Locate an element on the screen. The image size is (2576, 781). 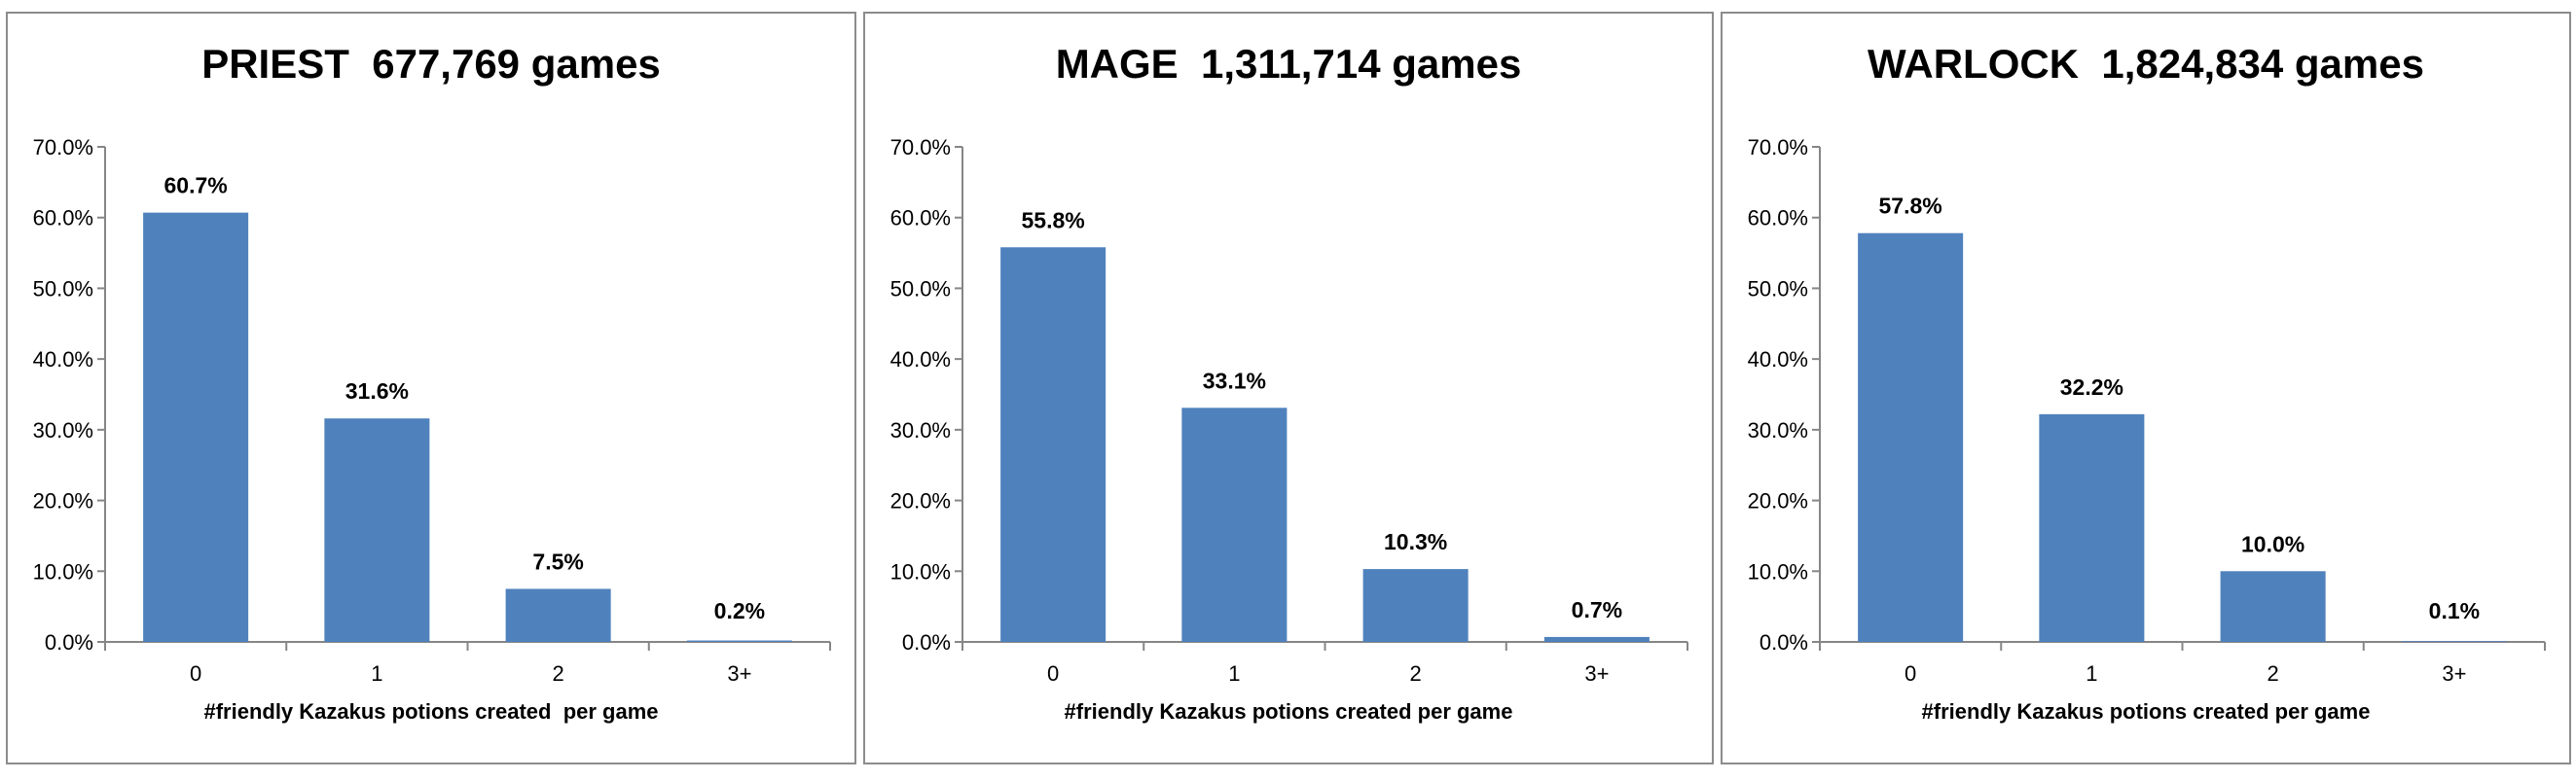
data-label: 10.0% is located at coordinates (2272, 543).